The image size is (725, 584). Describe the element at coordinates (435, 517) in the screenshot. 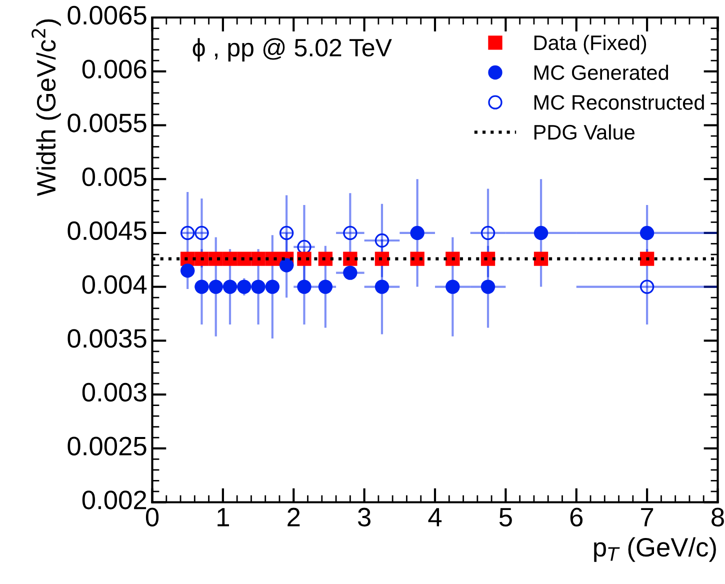

I see `x-tick-label: 4` at that location.